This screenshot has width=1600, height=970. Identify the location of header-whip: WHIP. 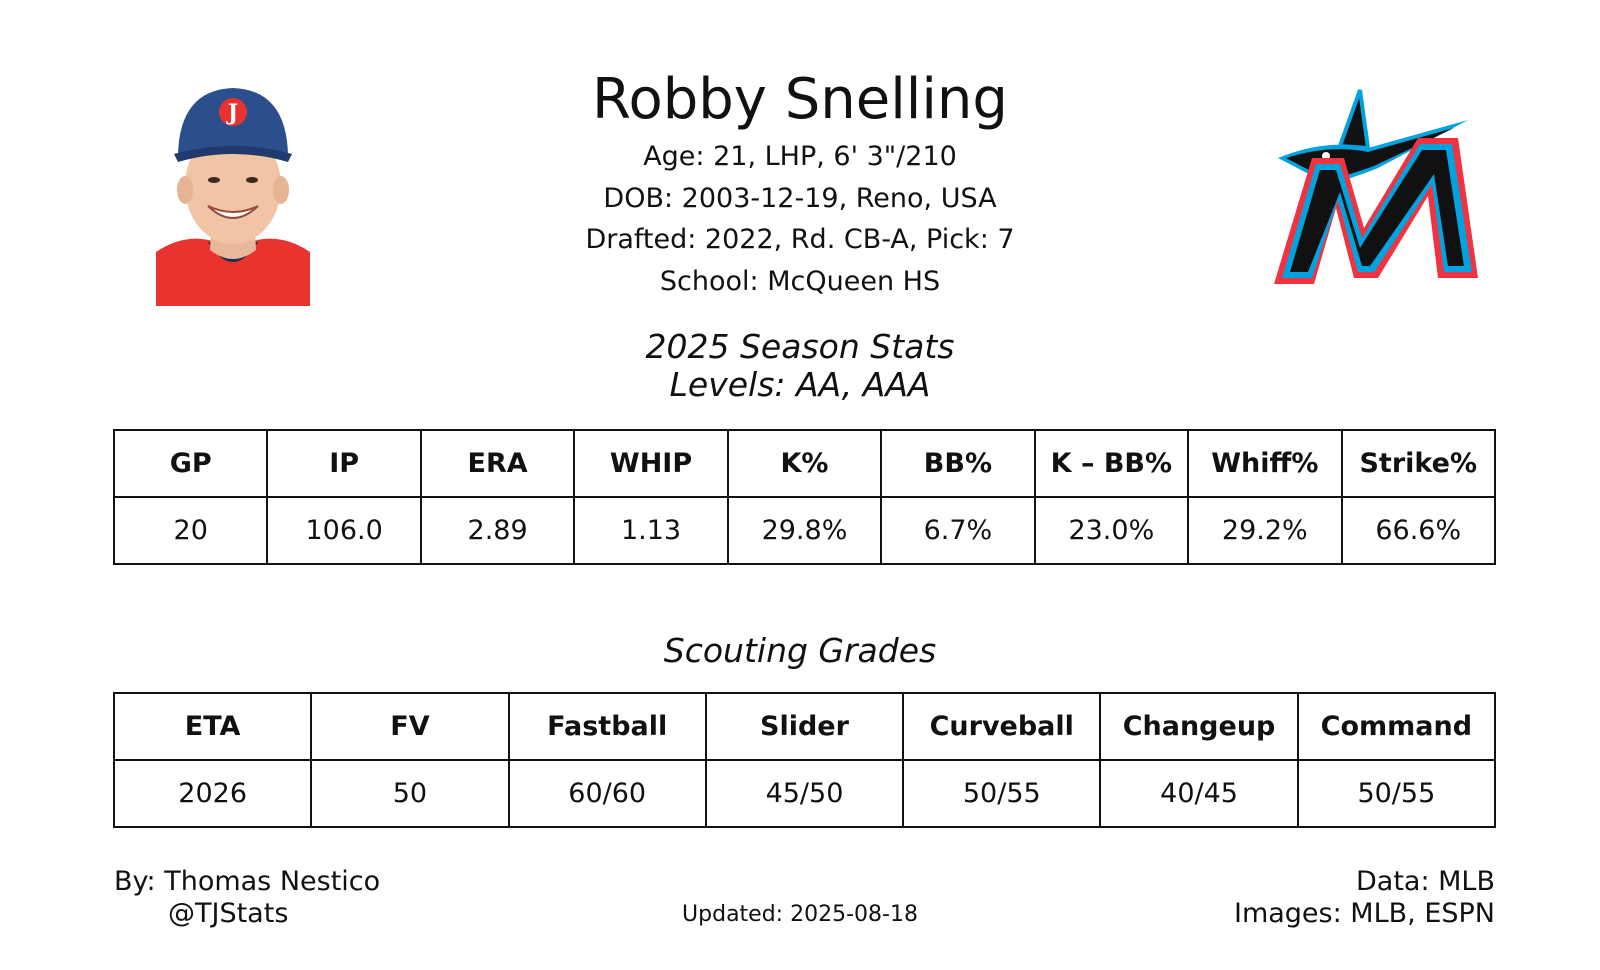
(651, 463).